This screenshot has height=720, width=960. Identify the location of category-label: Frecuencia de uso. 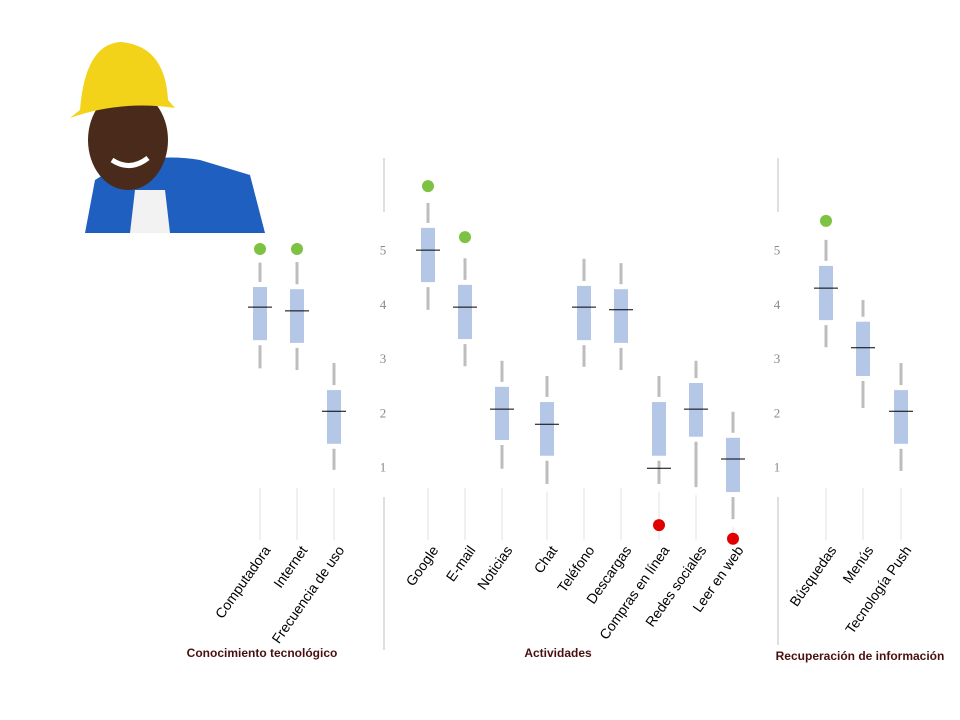
(307, 594).